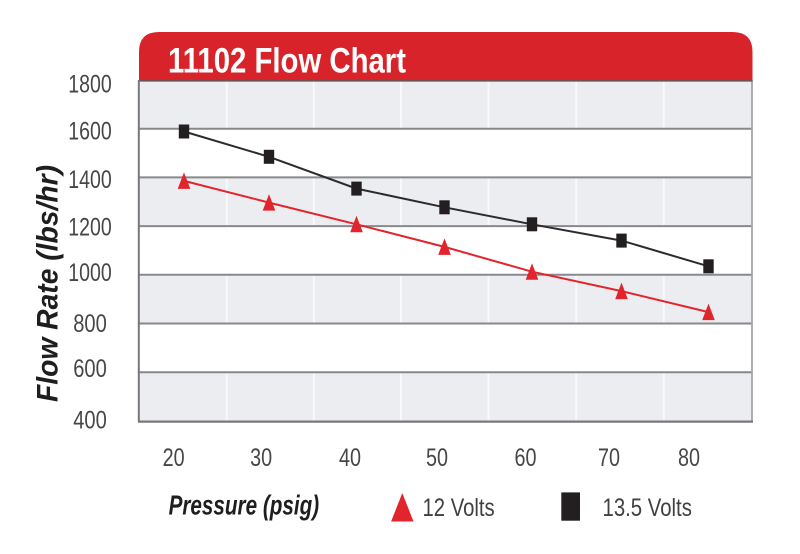 The image size is (800, 554). I want to click on svg-text: 70, so click(609, 458).